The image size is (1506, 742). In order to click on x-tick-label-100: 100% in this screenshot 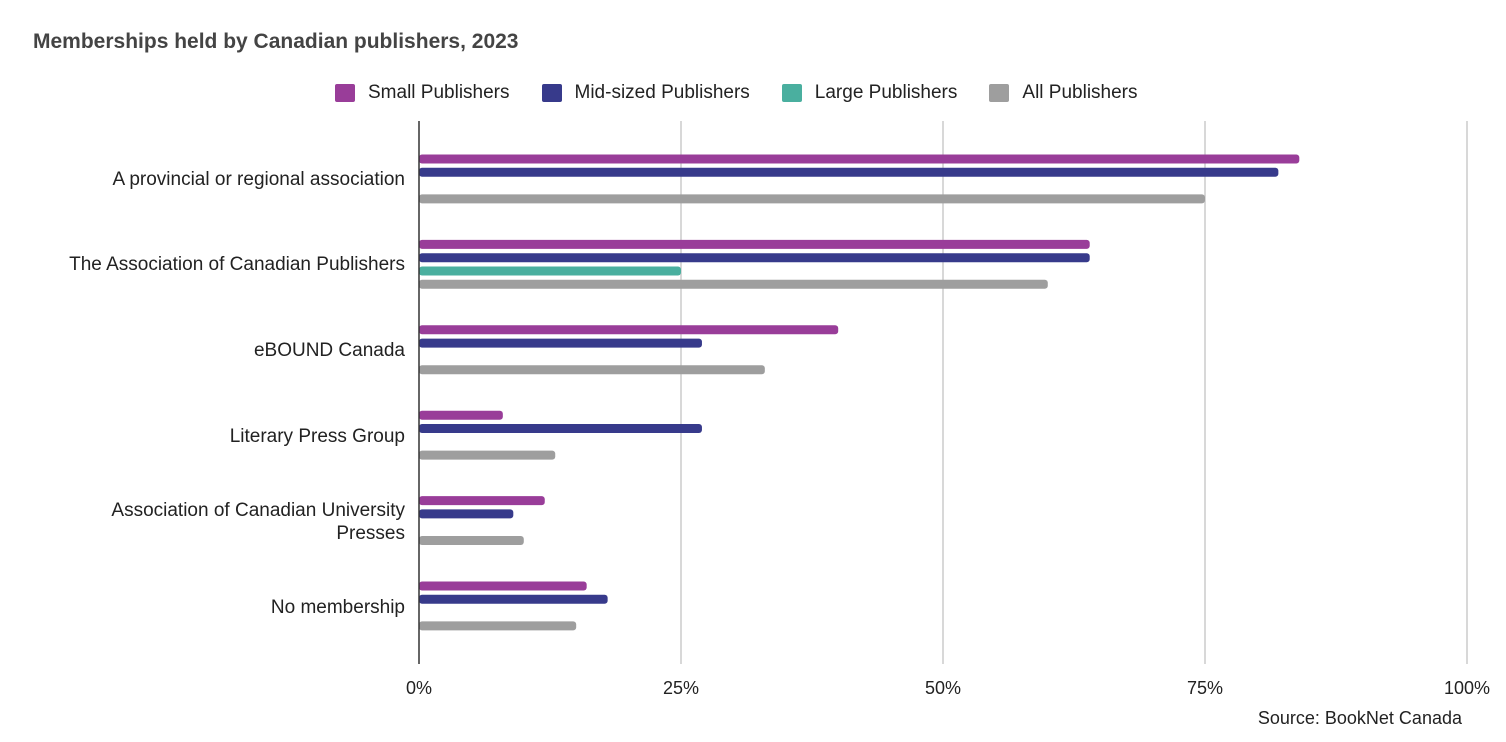, I will do `click(1467, 688)`.